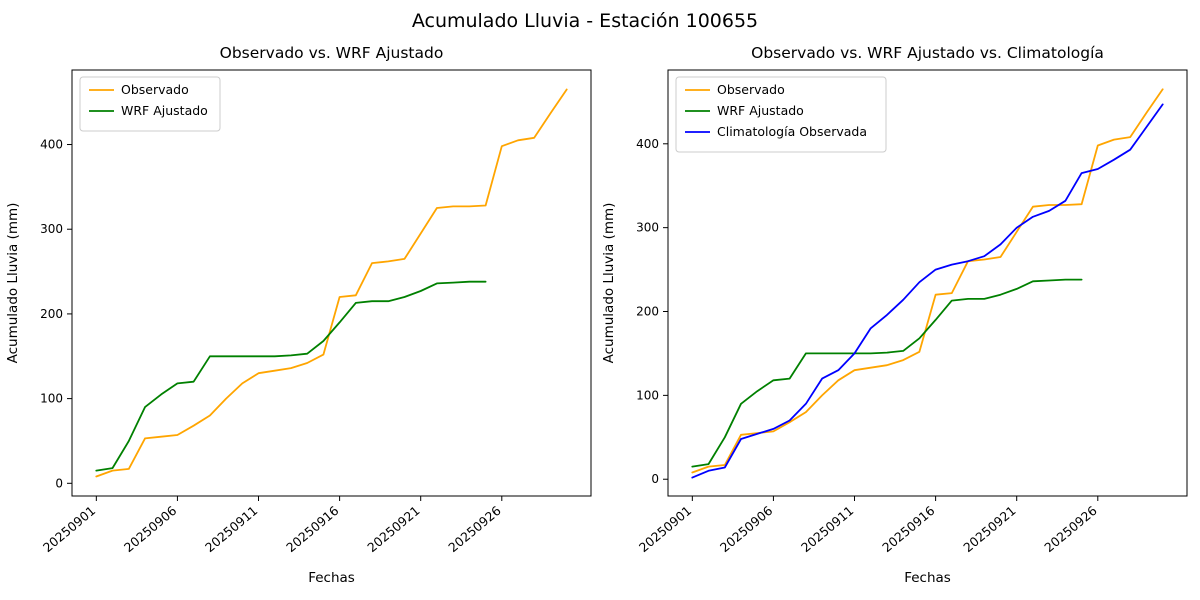 This screenshot has width=1200, height=600. I want to click on legend-label: Climatología Observada, so click(792, 131).